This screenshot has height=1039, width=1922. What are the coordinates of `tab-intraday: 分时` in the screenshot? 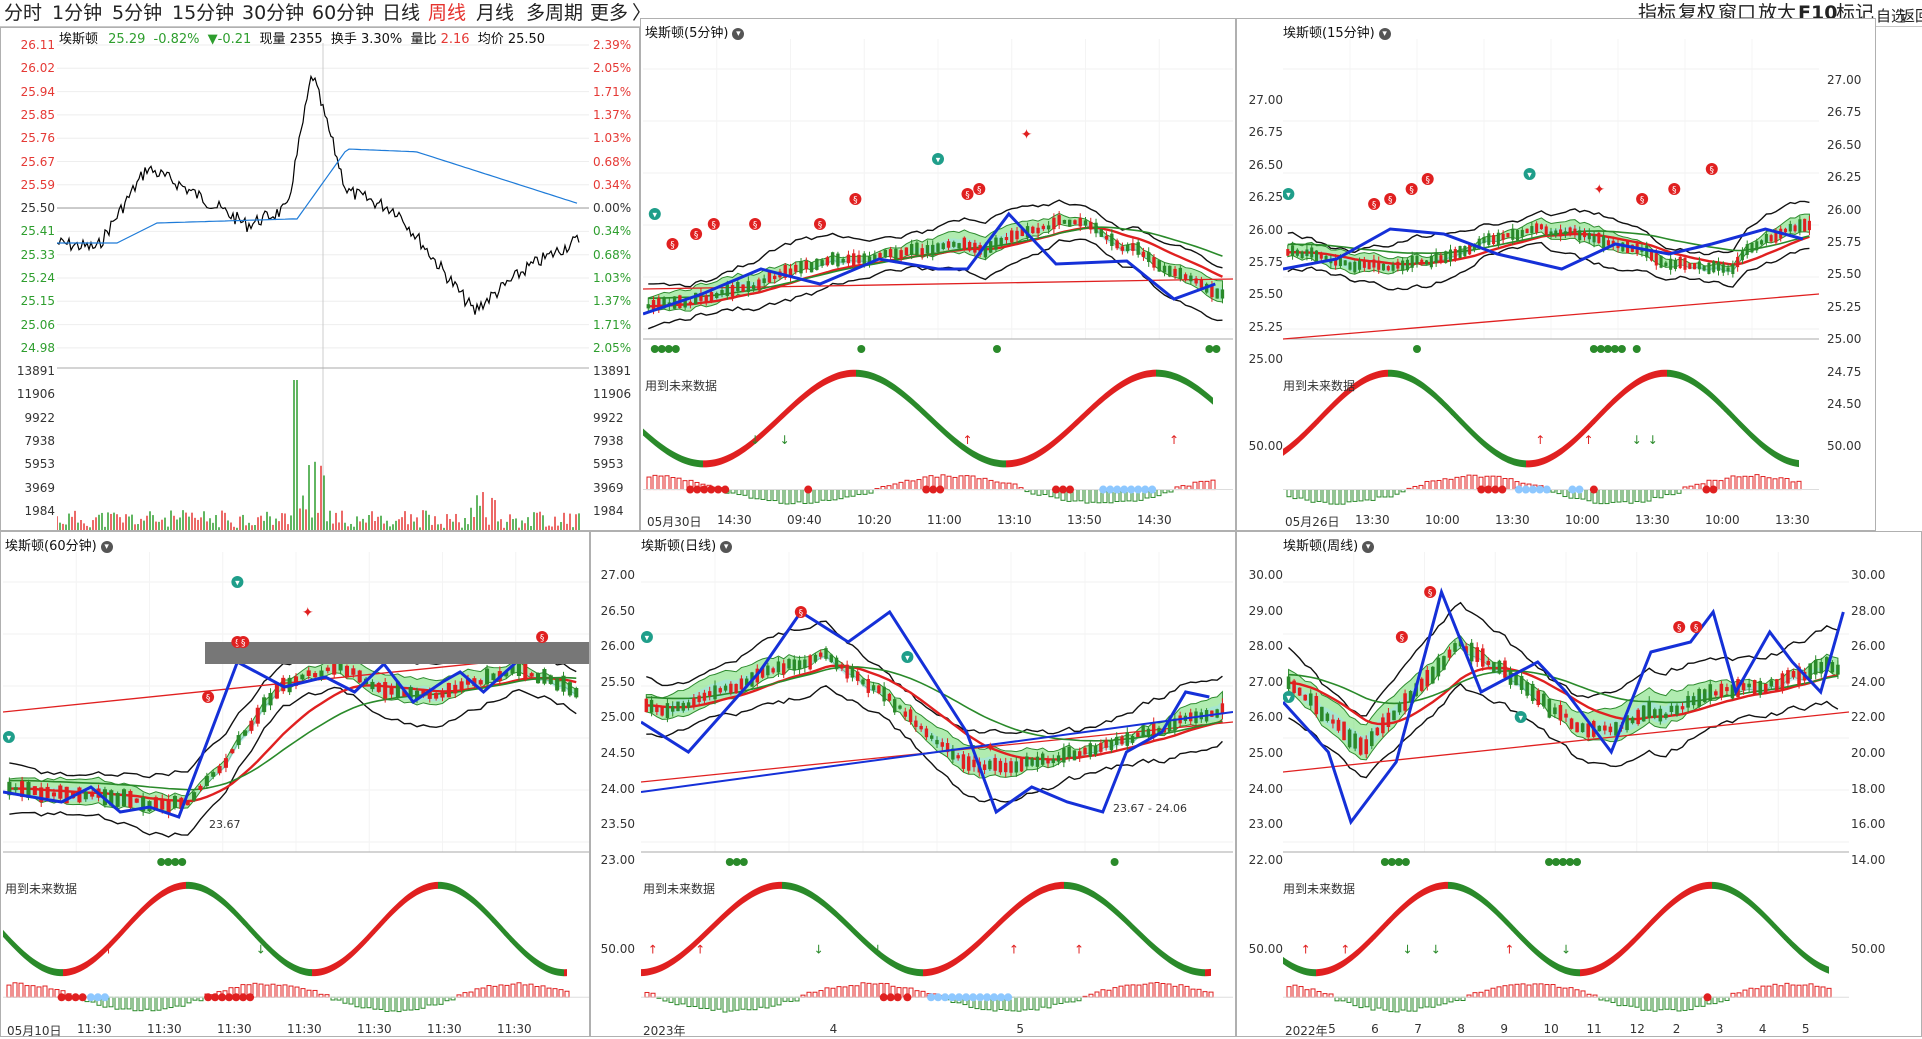 It's located at (23, 13).